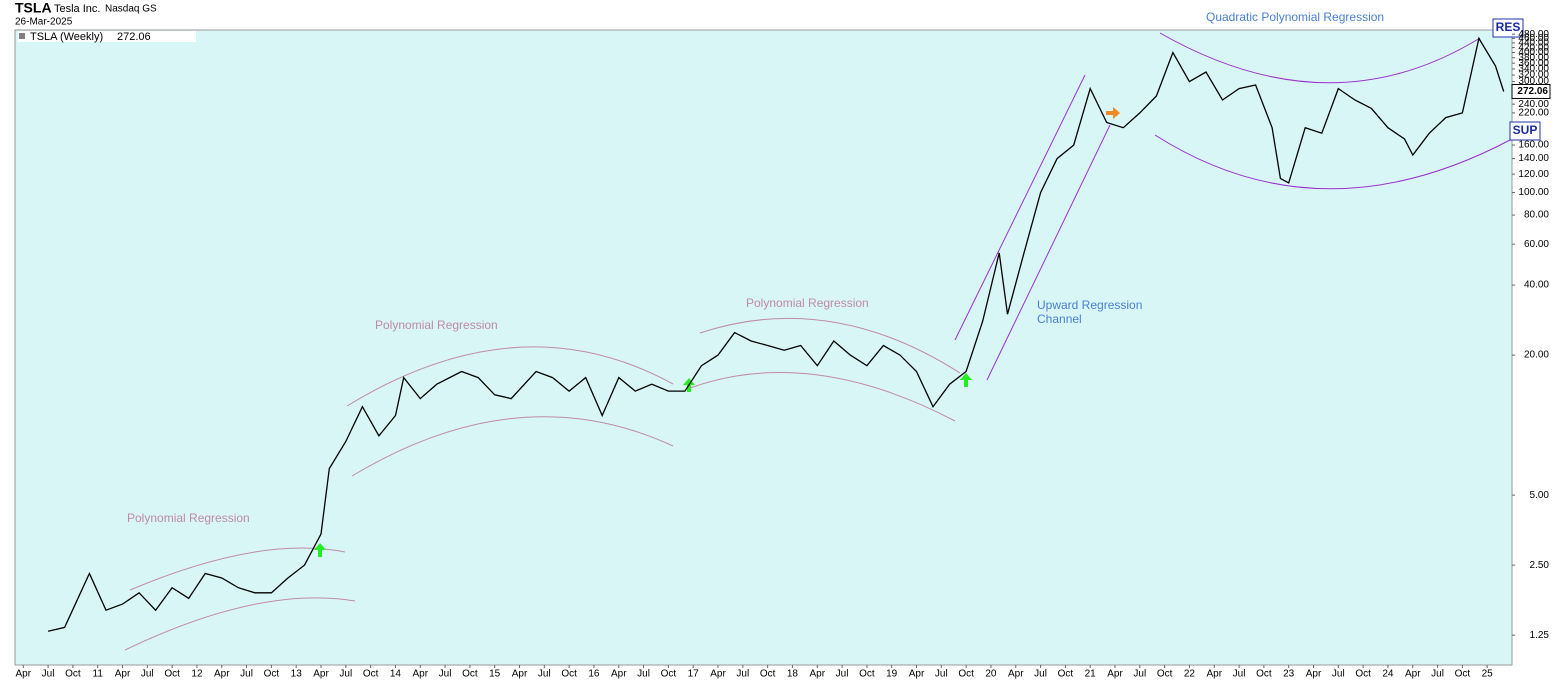 This screenshot has height=681, width=1565. Describe the element at coordinates (33, 8) in the screenshot. I see `chart-title: TSLA` at that location.